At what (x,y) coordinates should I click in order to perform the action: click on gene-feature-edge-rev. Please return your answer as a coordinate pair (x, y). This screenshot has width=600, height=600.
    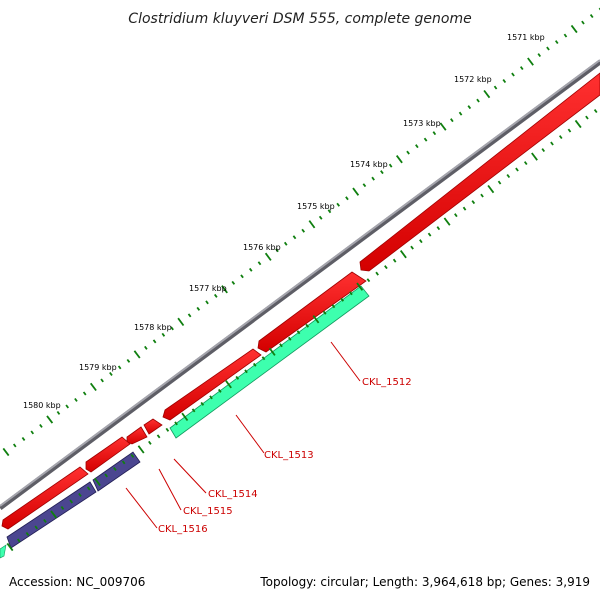
    Looking at the image, I should click on (3, 551).